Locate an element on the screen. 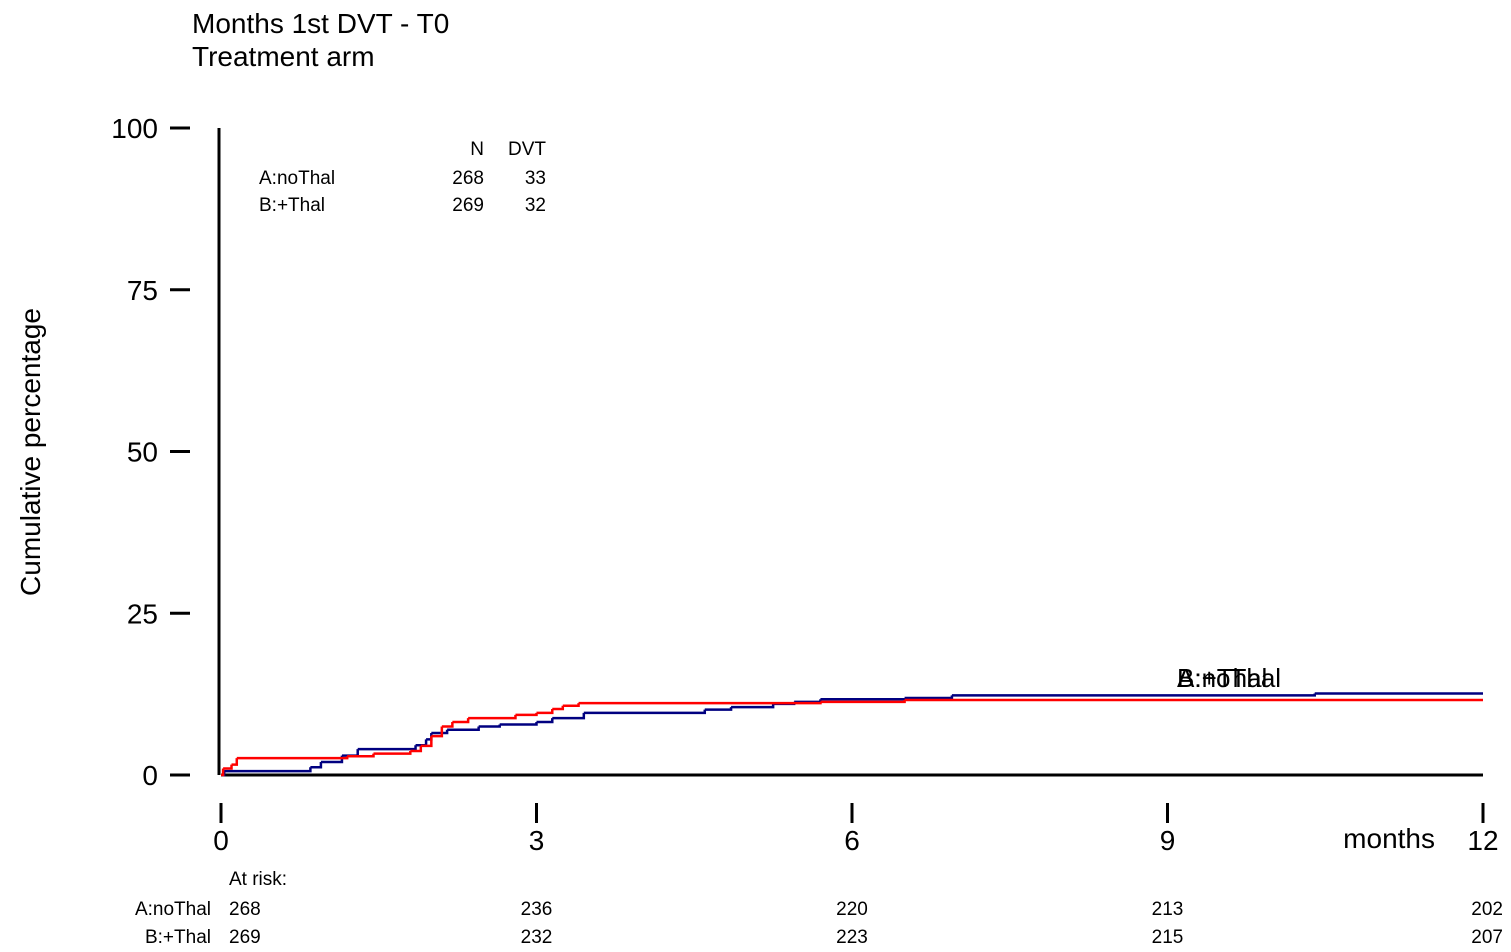  legend-header: DVT is located at coordinates (527, 149).